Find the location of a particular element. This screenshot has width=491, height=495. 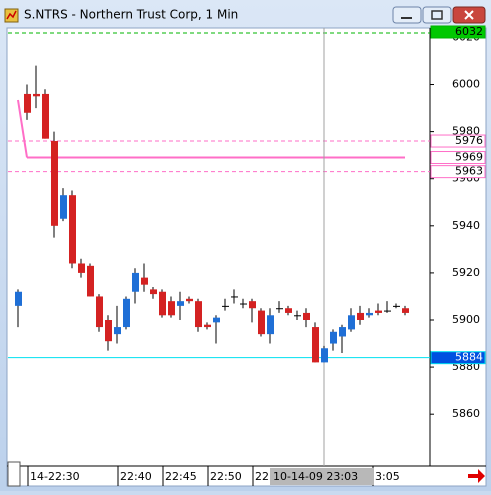

minimize-button is located at coordinates (407, 15).